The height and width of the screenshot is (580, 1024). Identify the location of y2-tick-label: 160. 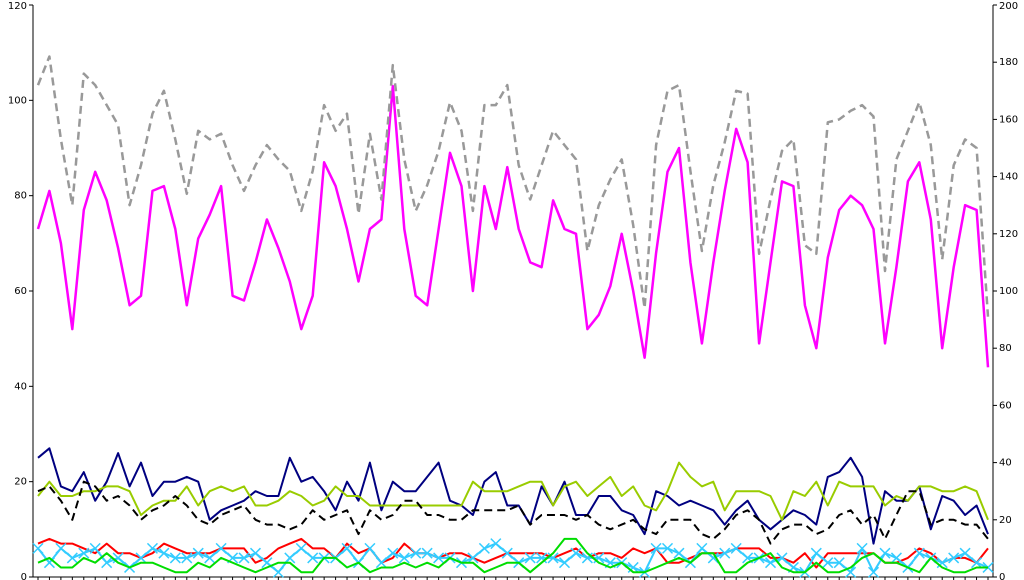
(1008, 119).